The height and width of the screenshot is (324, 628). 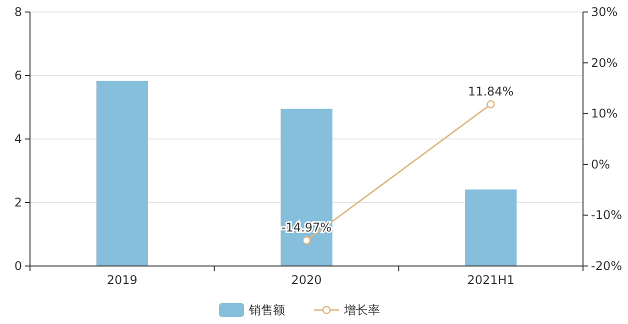 I want to click on data-label: 11.84%, so click(x=491, y=91).